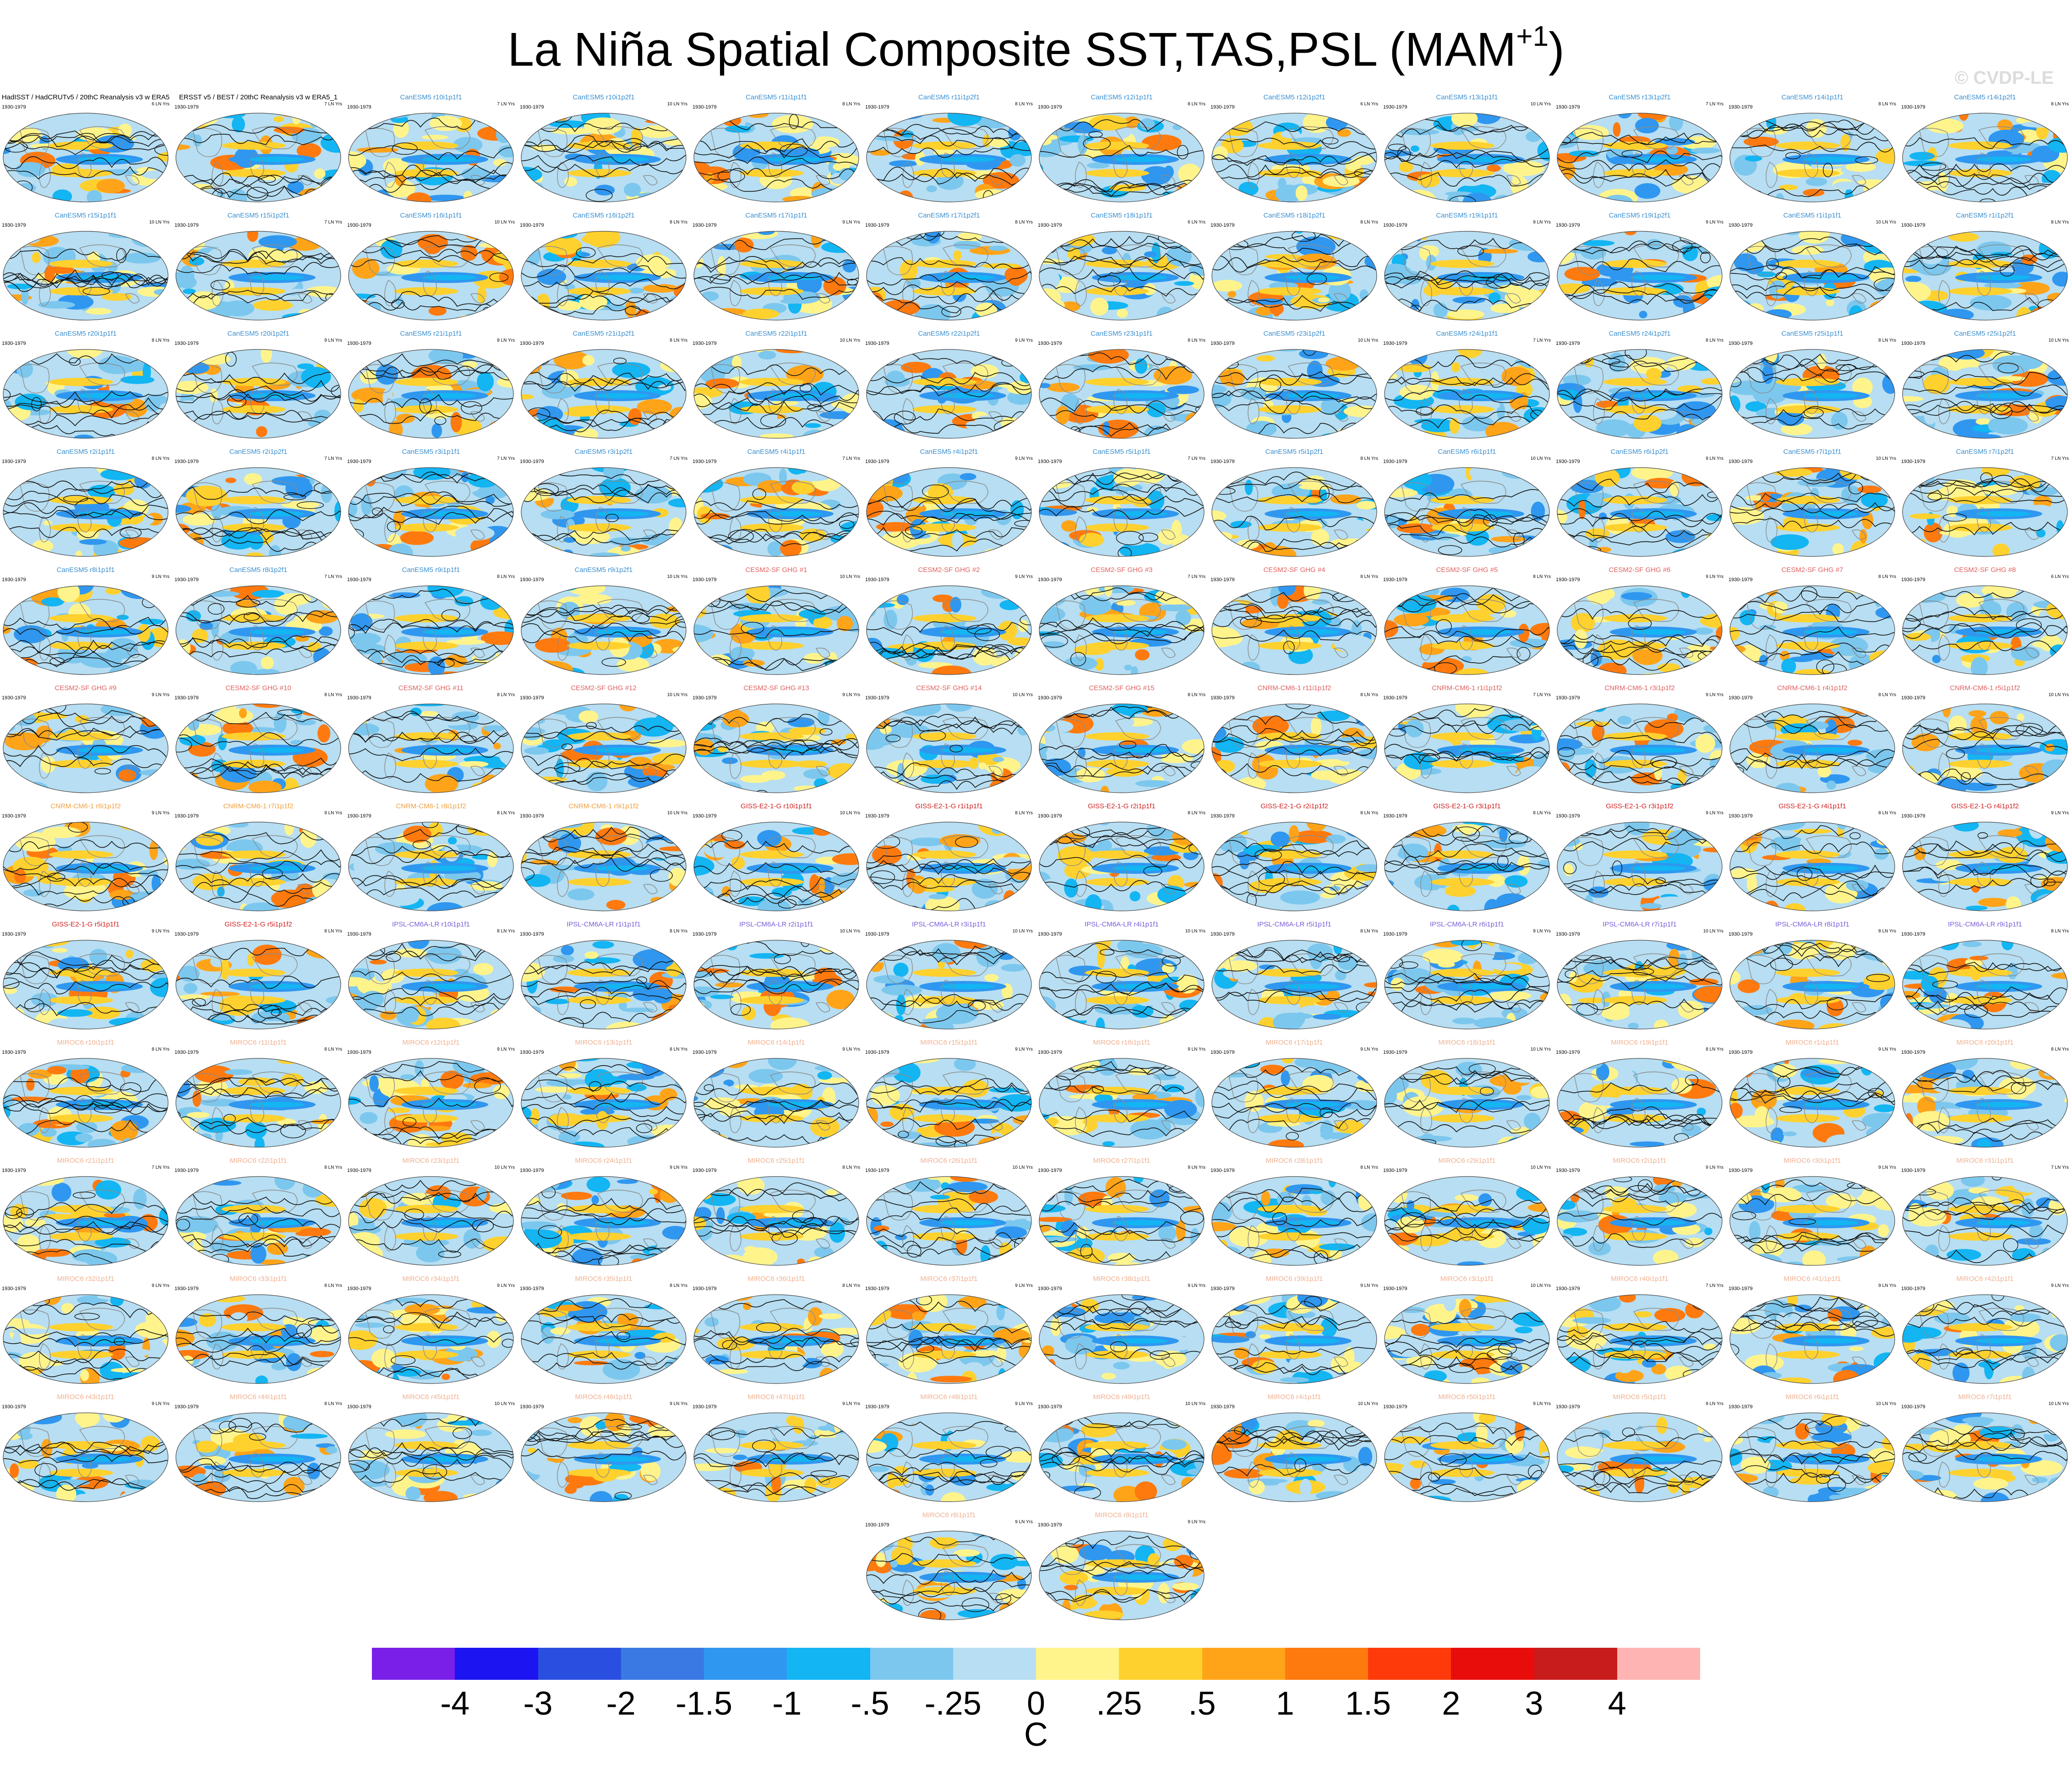 The image size is (2072, 1765). Describe the element at coordinates (1806, 157) in the screenshot. I see `continent-outlines` at that location.